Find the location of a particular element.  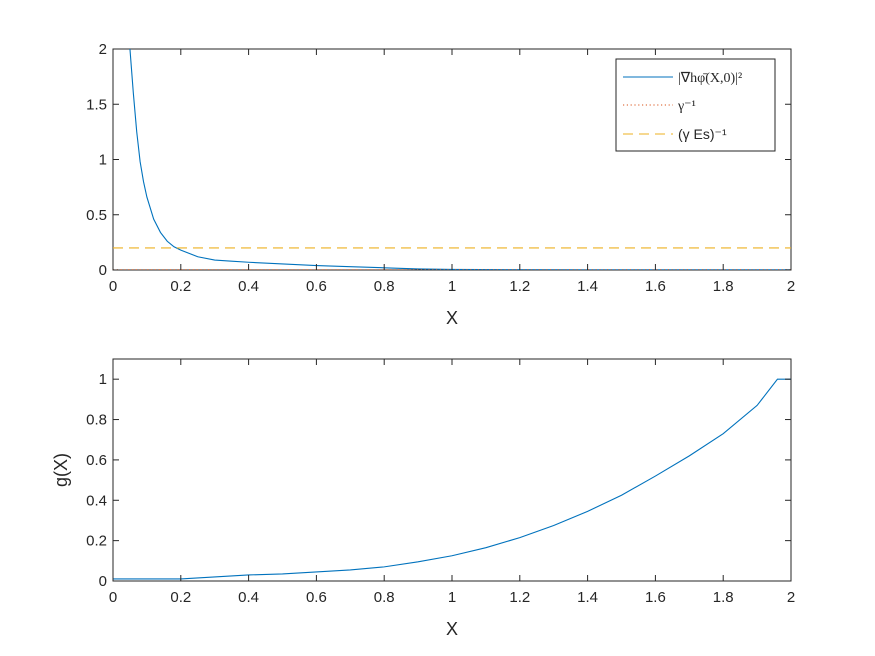

y-tick-label: 0.6 is located at coordinates (96, 460).